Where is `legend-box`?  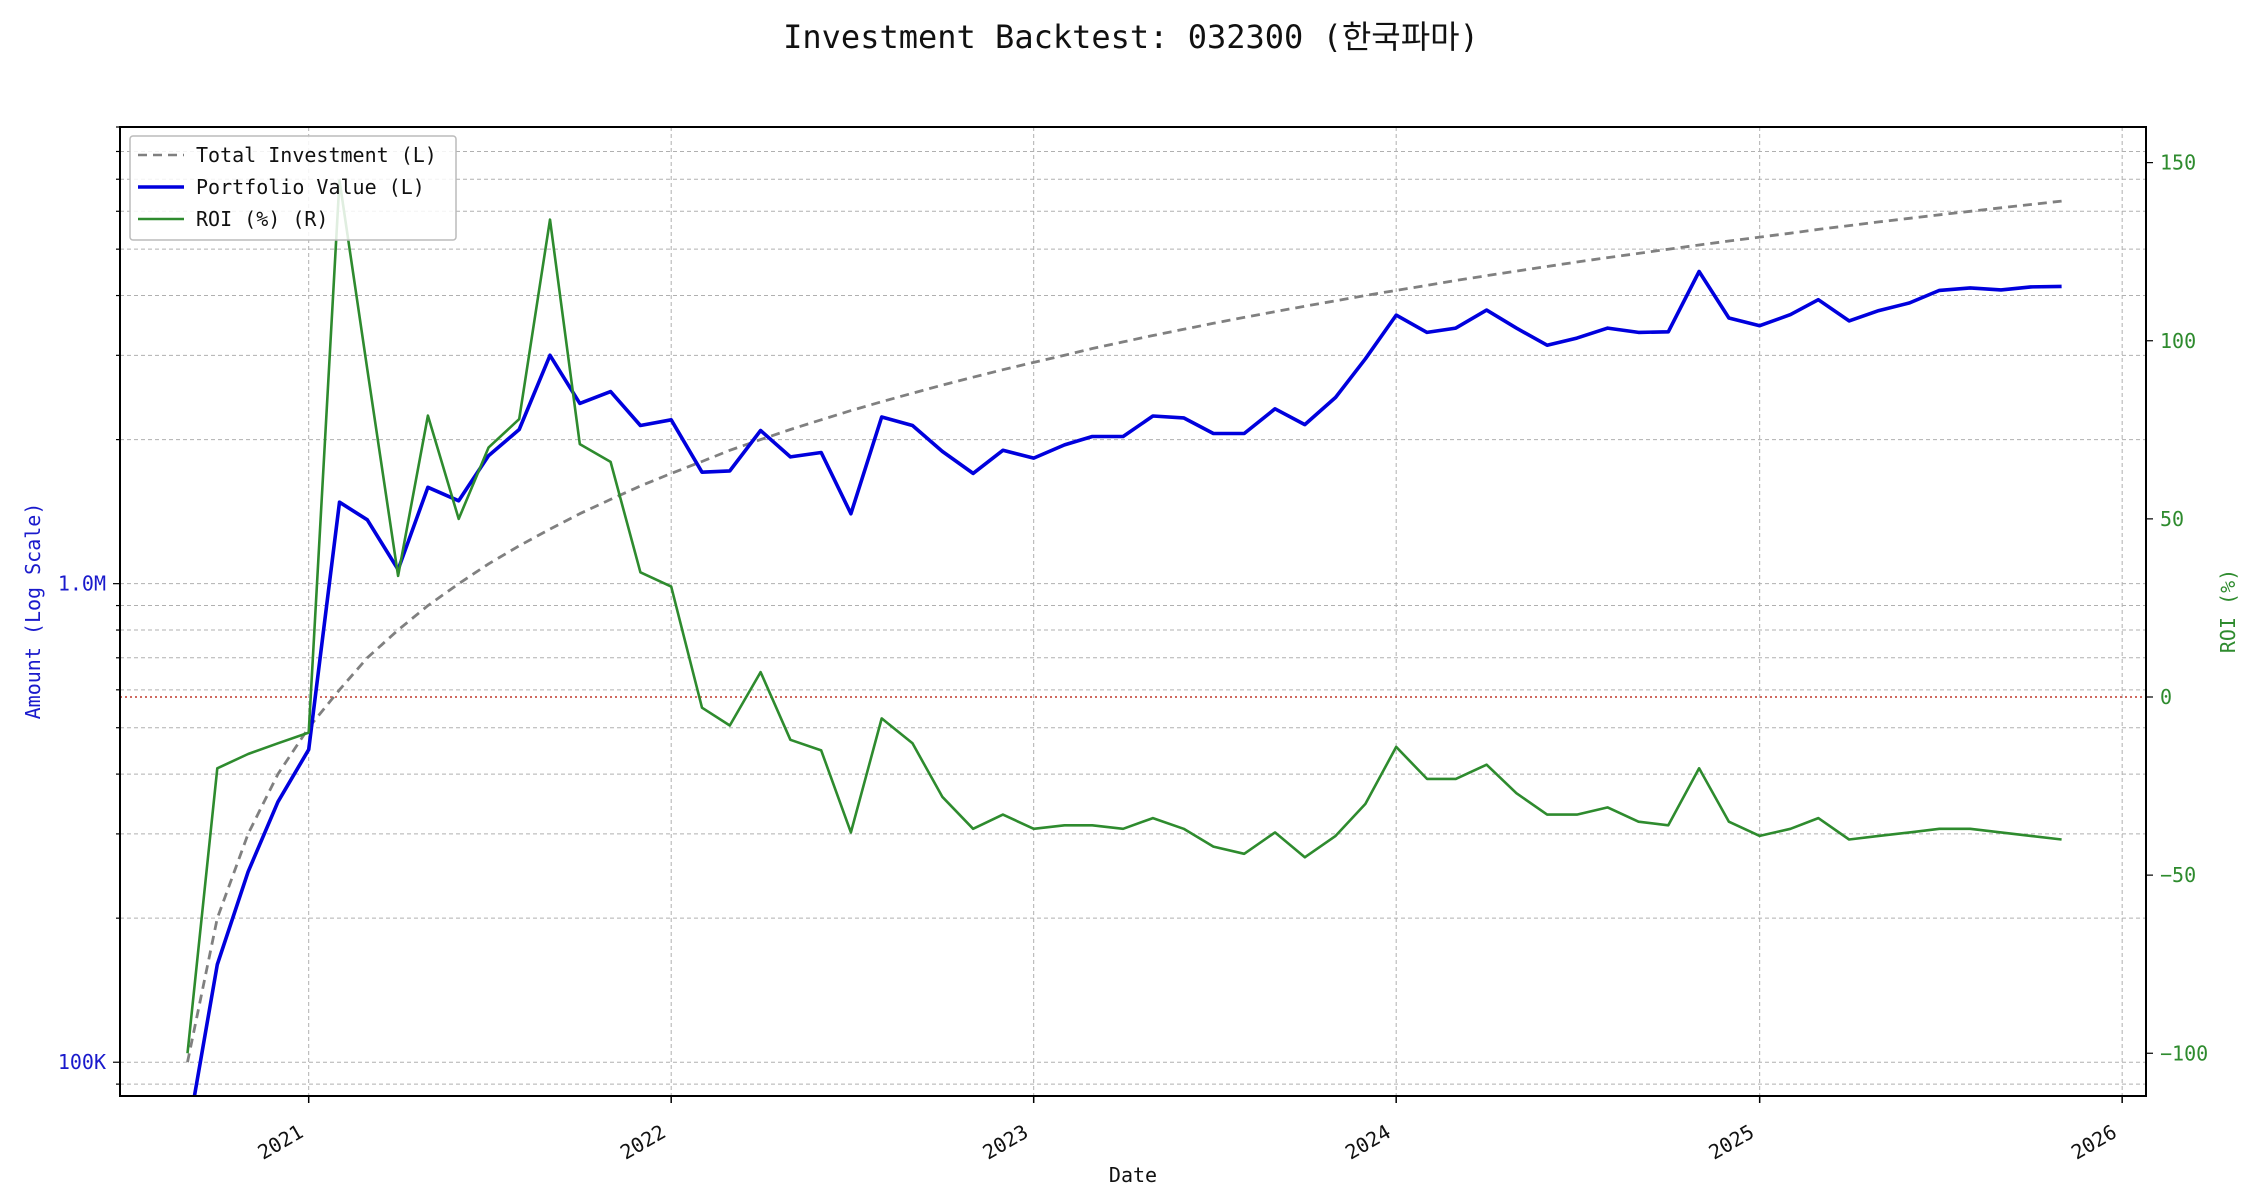 legend-box is located at coordinates (293, 188).